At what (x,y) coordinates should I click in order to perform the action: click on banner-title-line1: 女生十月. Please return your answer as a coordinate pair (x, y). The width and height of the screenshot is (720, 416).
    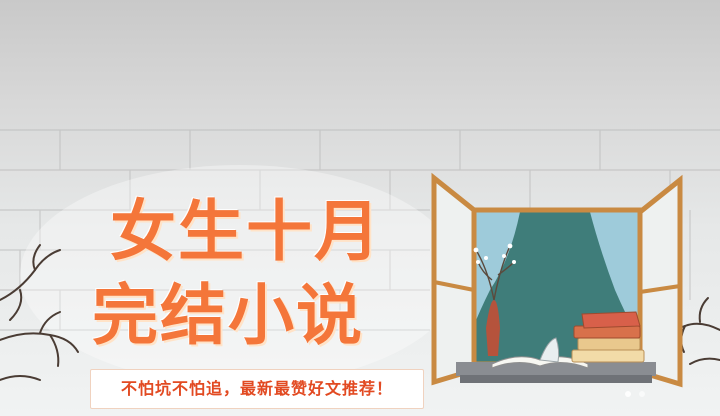
    Looking at the image, I should click on (246, 231).